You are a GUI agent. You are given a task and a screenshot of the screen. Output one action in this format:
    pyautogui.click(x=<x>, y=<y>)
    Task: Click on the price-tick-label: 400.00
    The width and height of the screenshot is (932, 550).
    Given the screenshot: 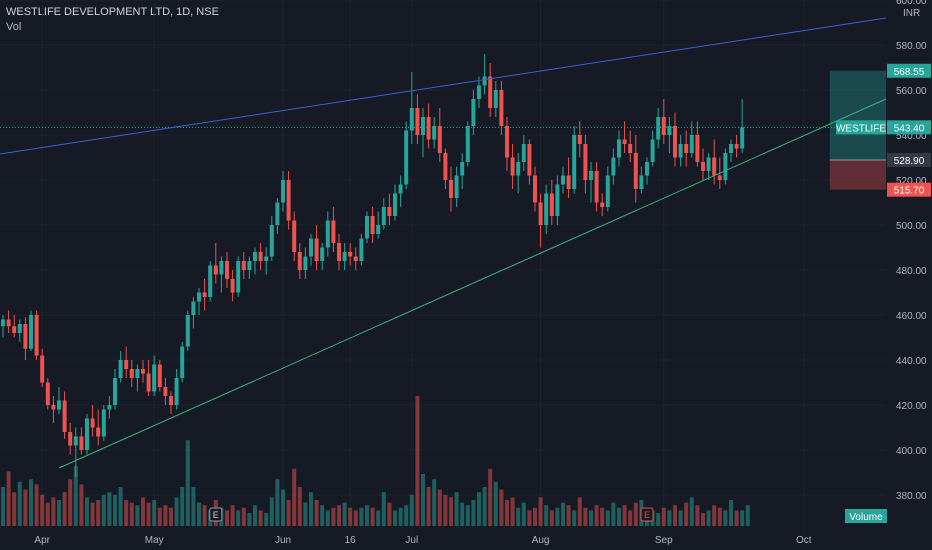 What is the action you would take?
    pyautogui.click(x=911, y=451)
    